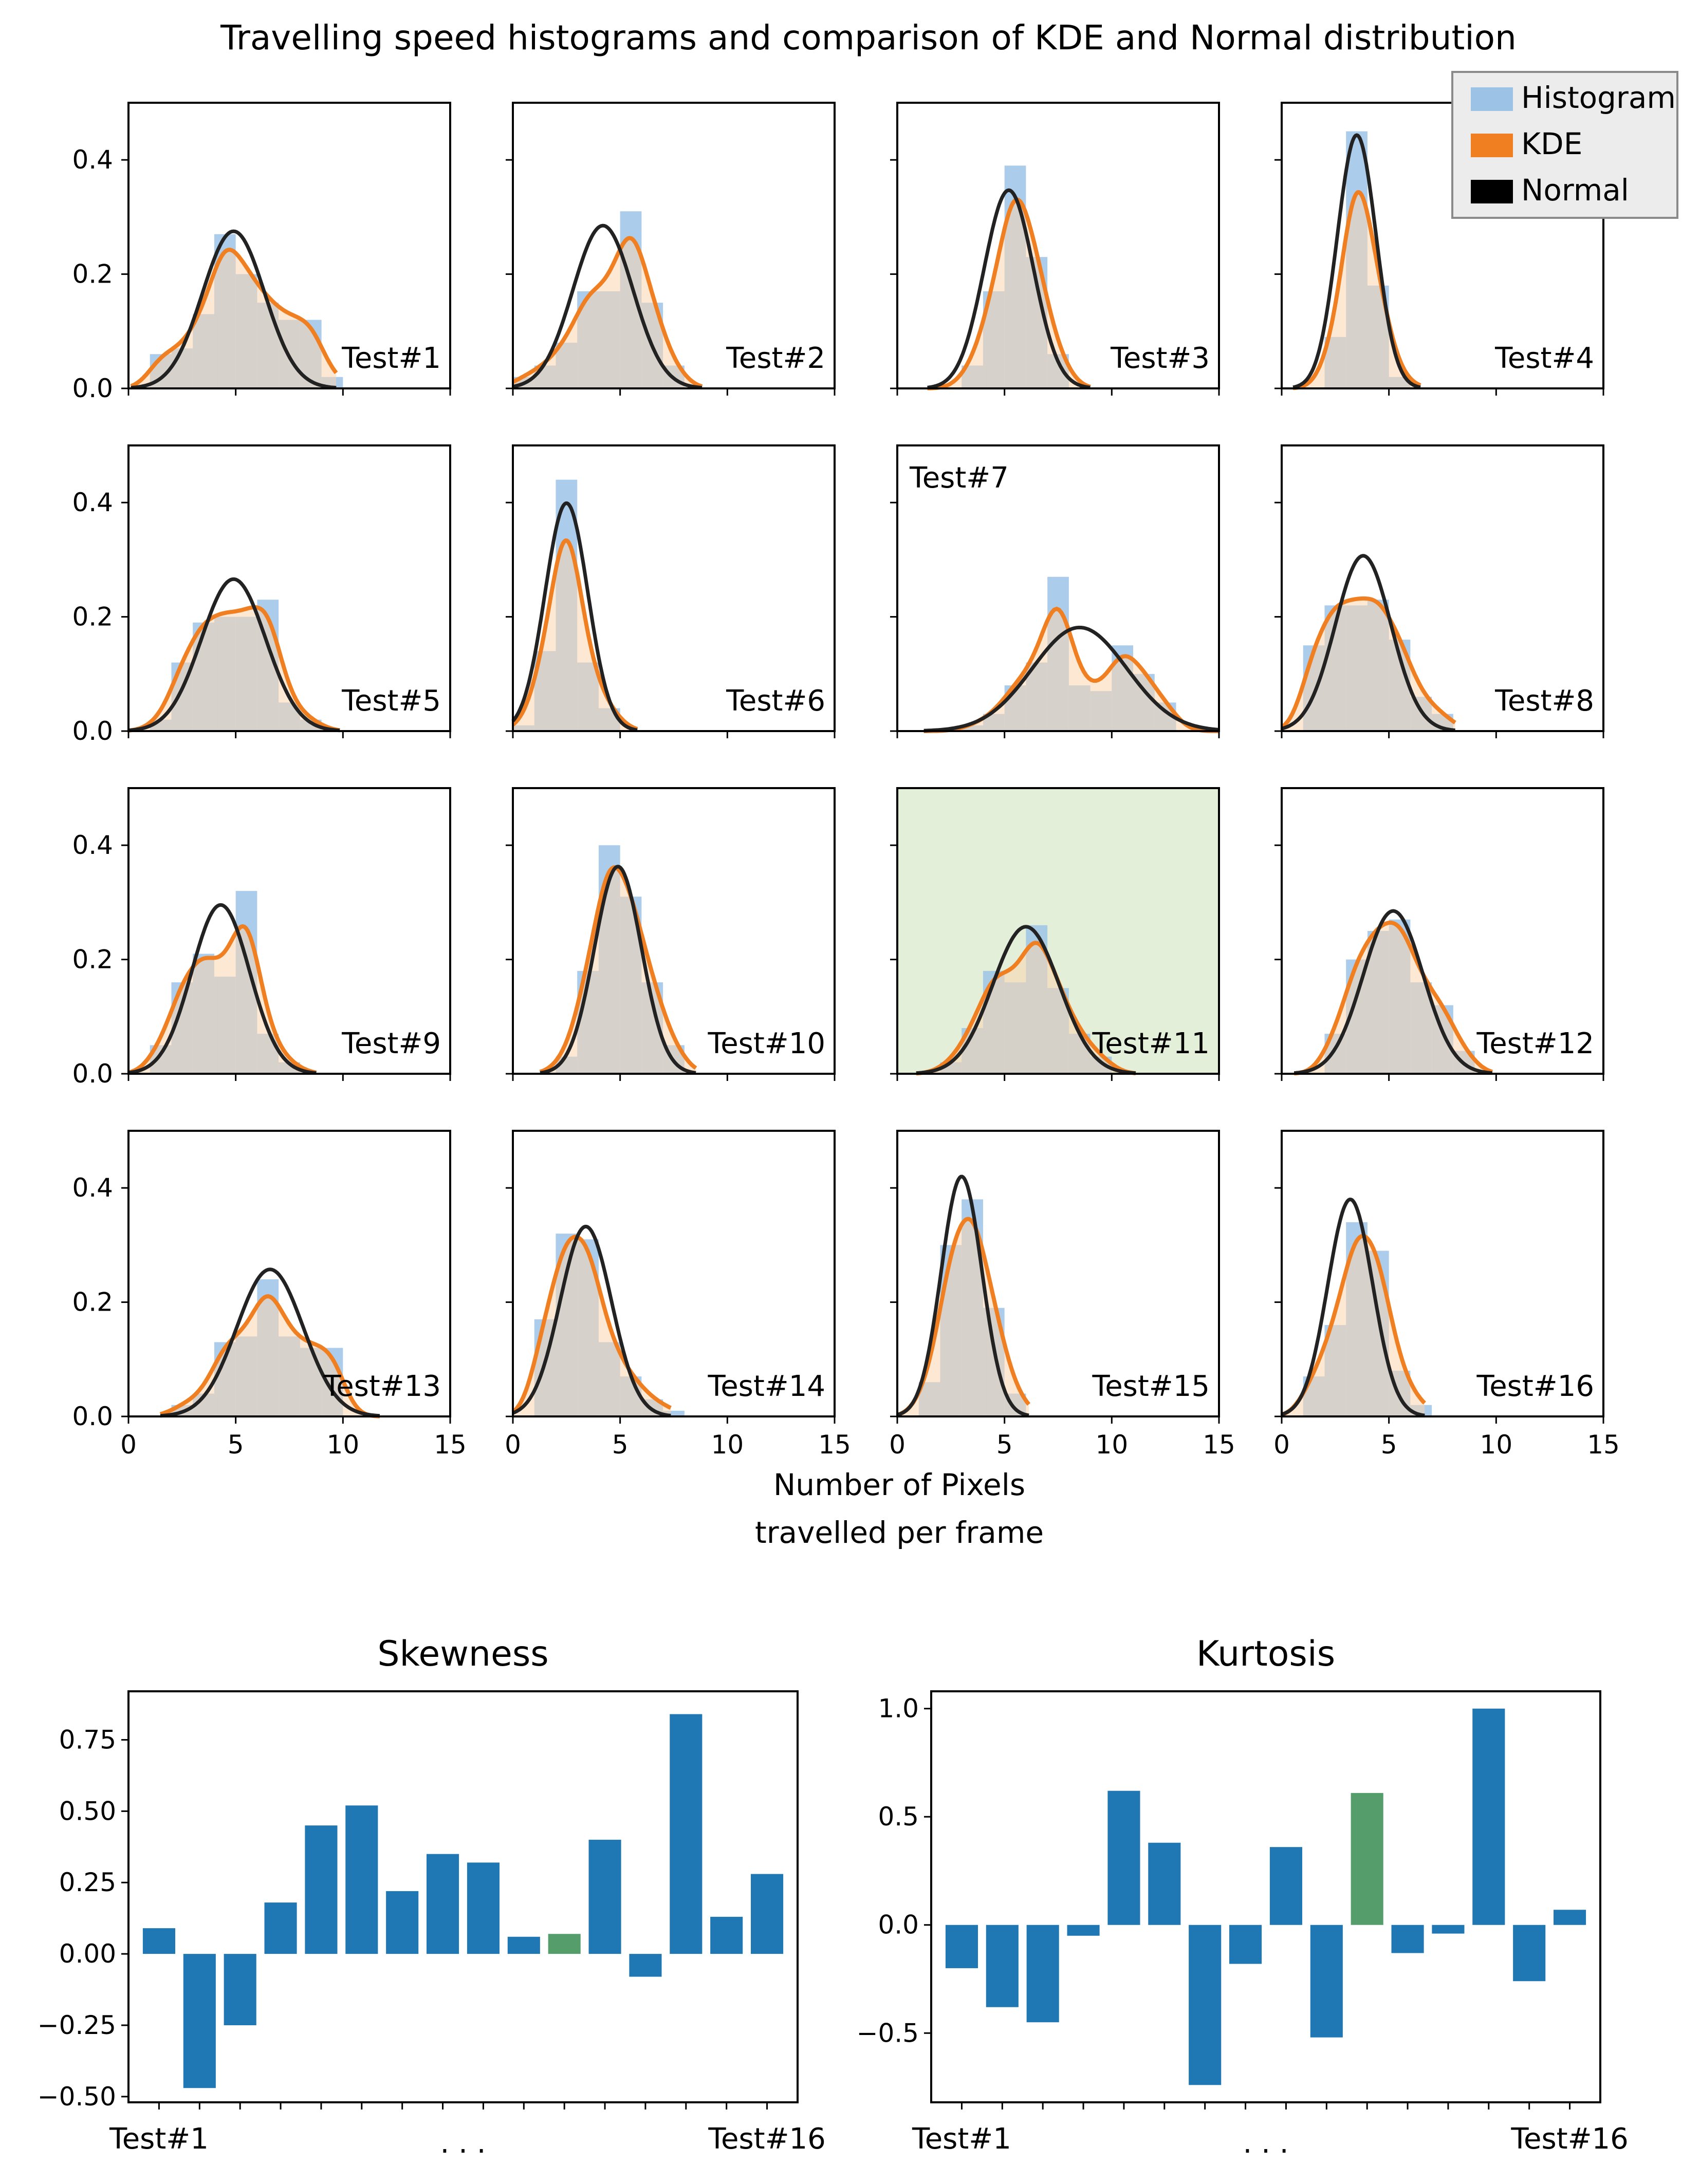  I want to click on panel-11: Test#11, so click(1055, 934).